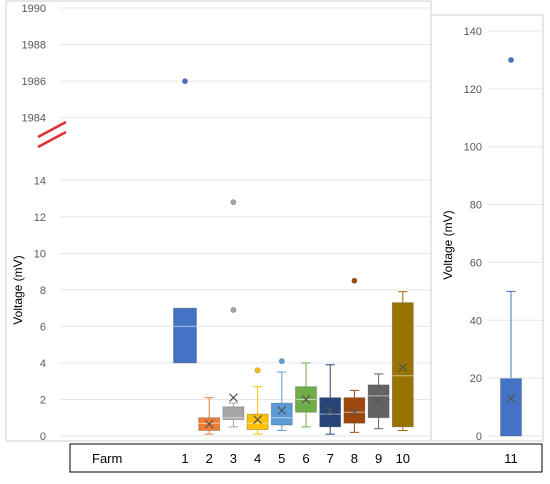  I want to click on category-axis-box, so click(306, 458).